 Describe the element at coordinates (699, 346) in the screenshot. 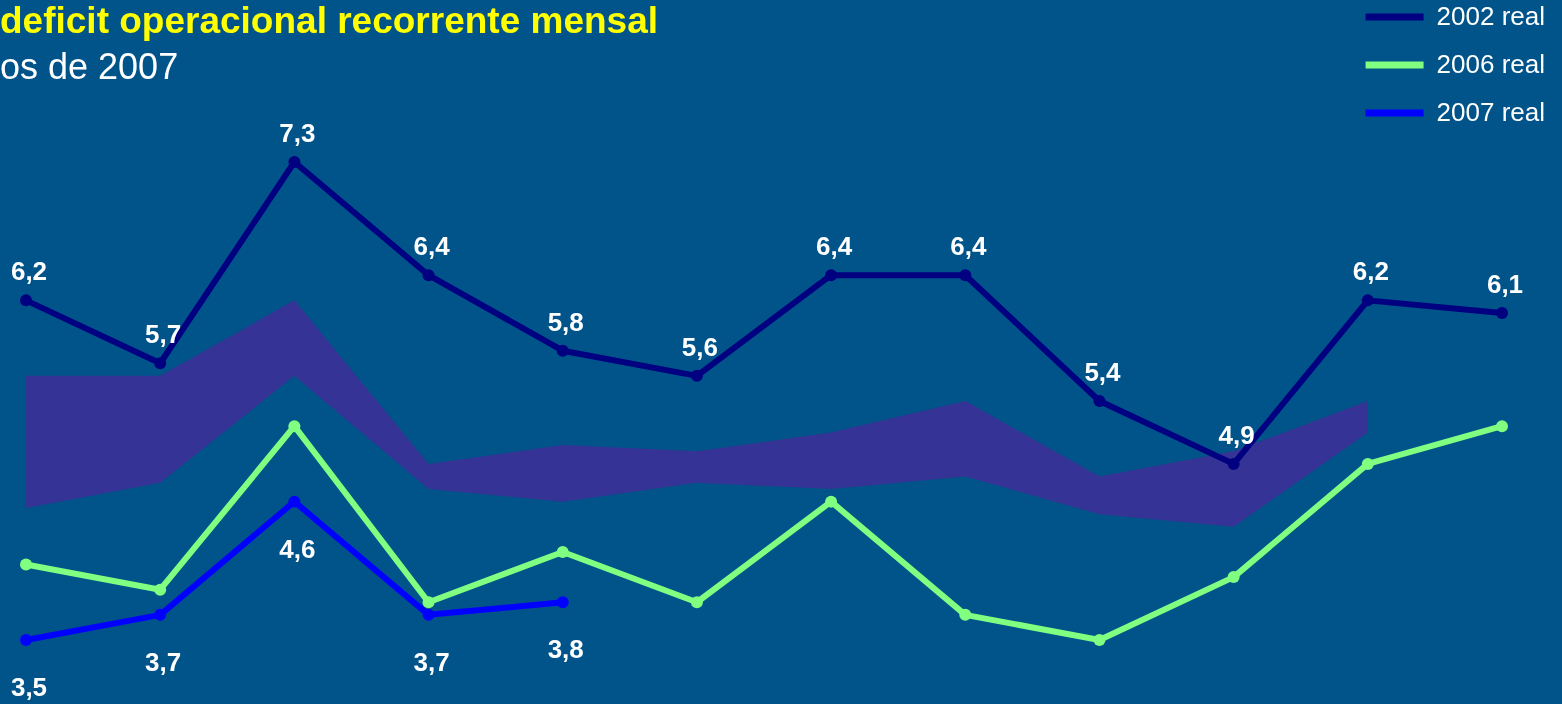

I see `data-label: 5,6` at that location.